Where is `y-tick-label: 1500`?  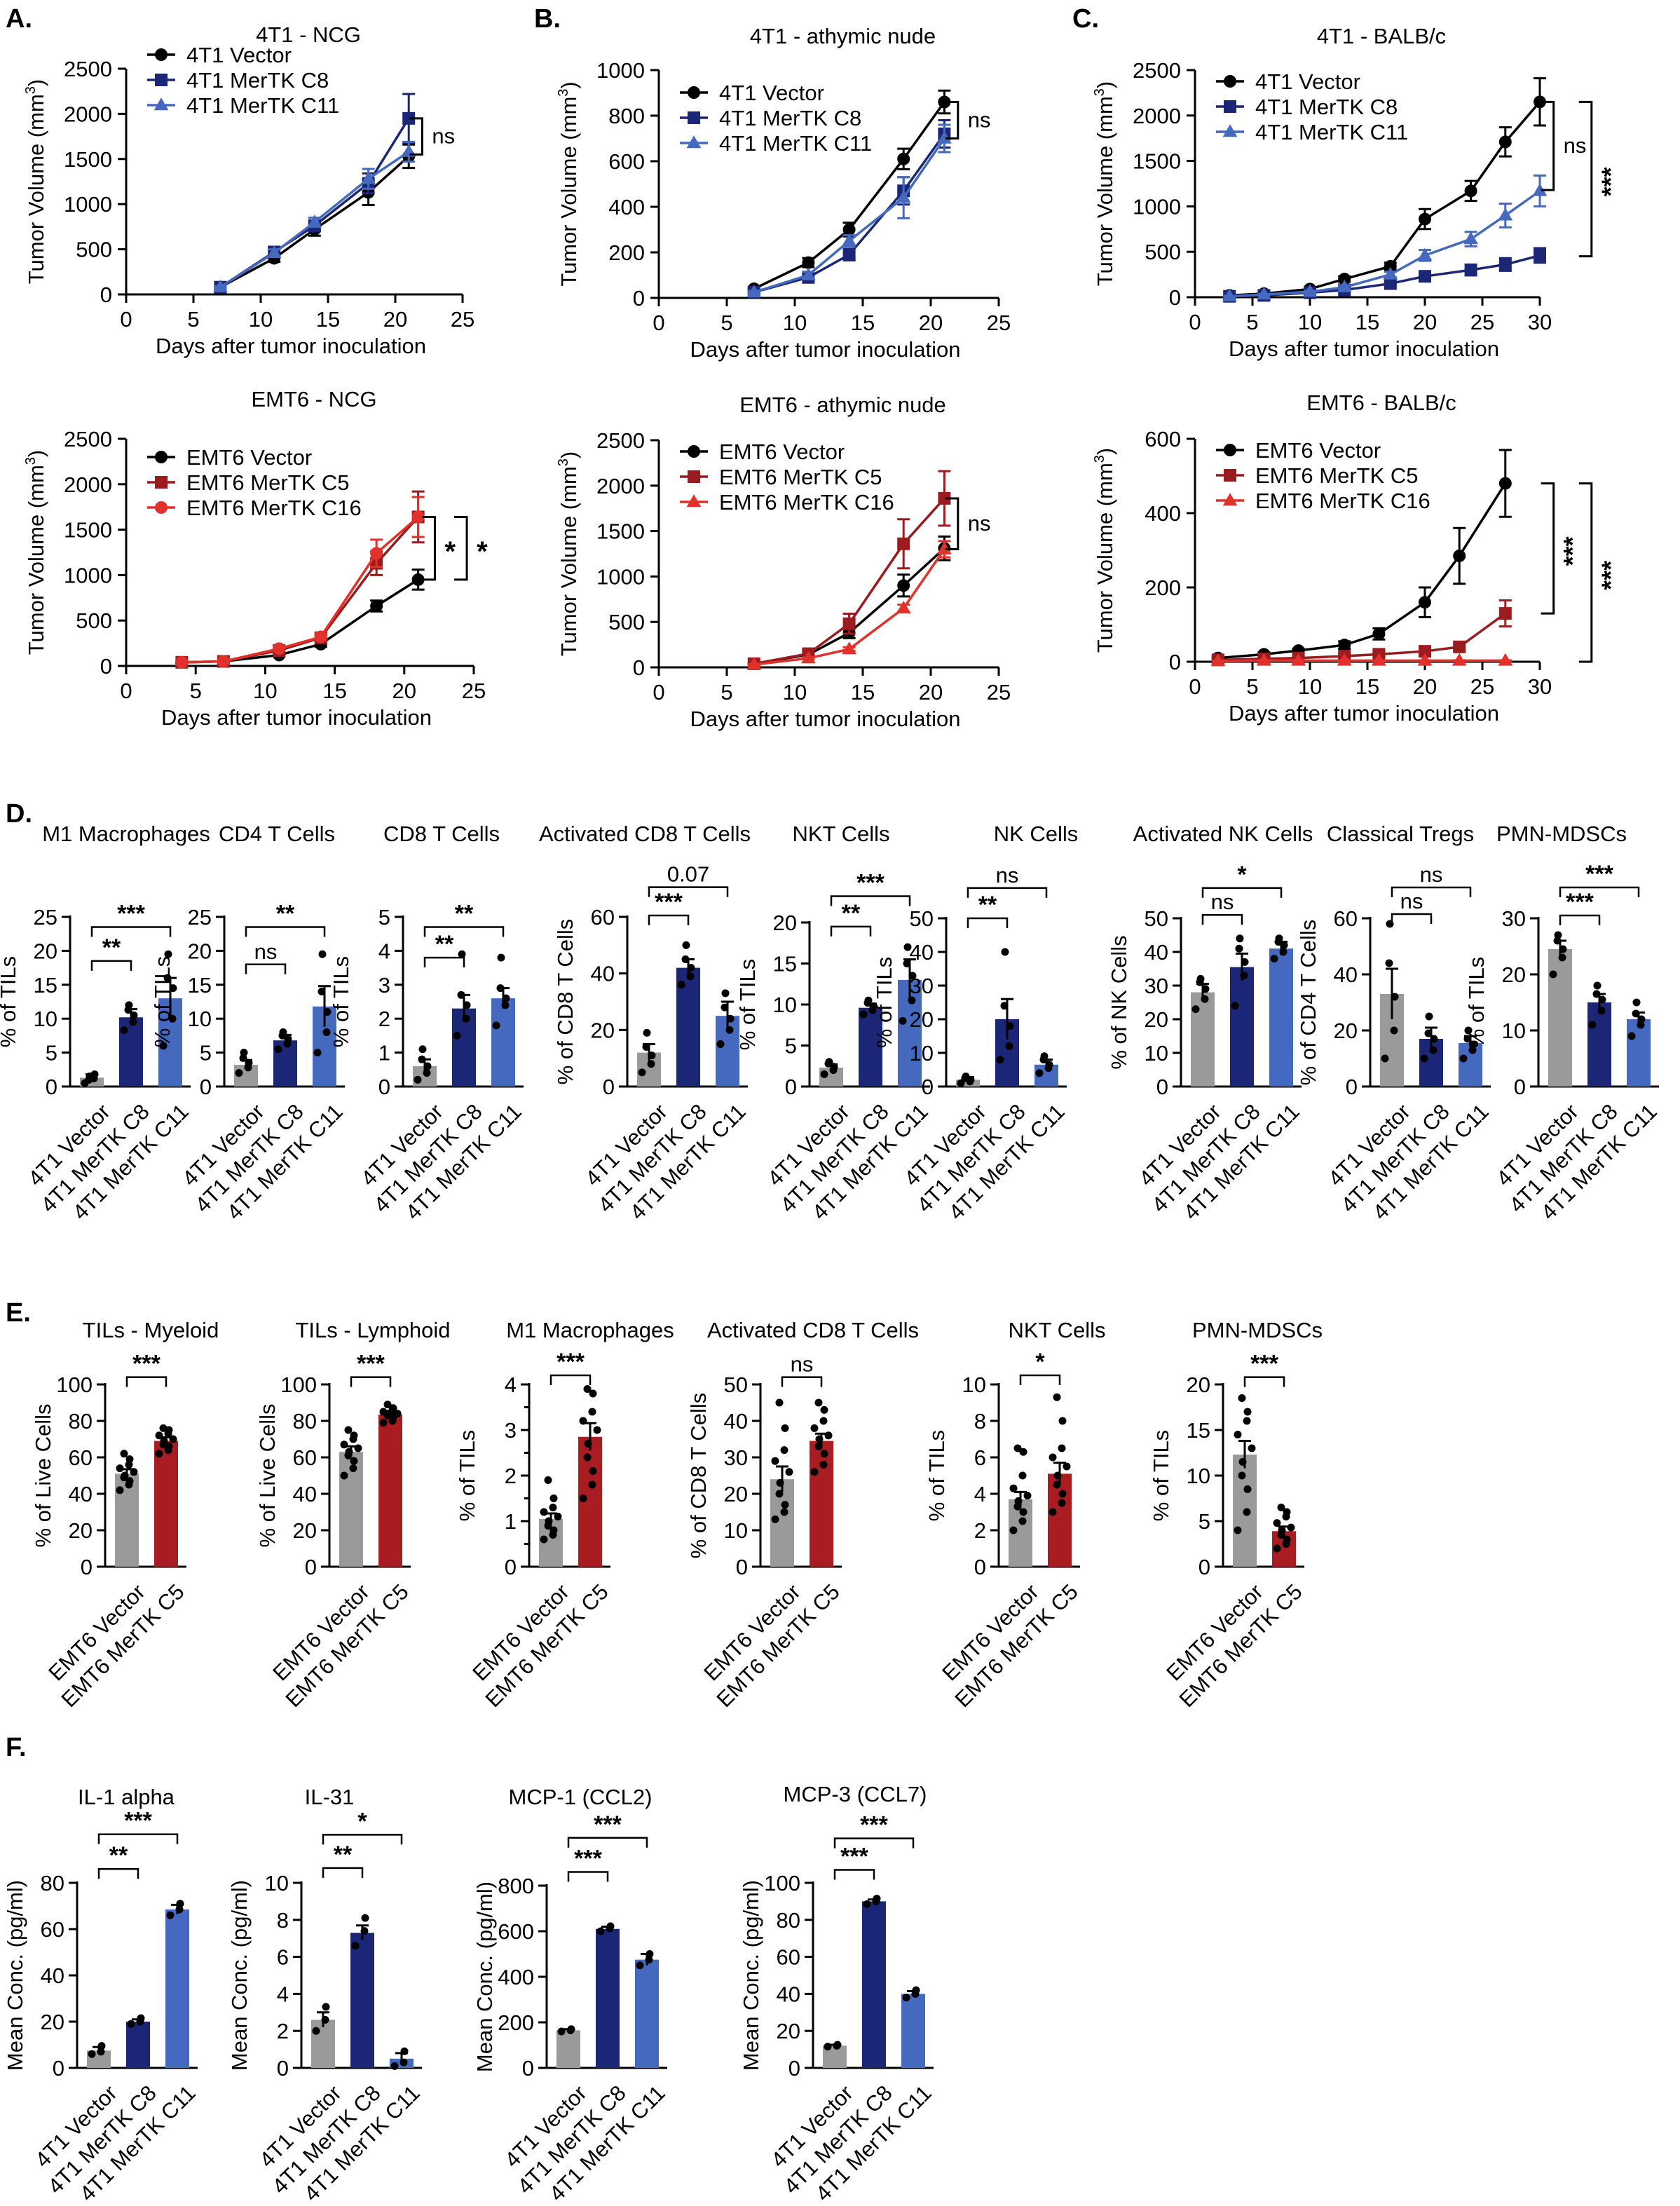
y-tick-label: 1500 is located at coordinates (1157, 161).